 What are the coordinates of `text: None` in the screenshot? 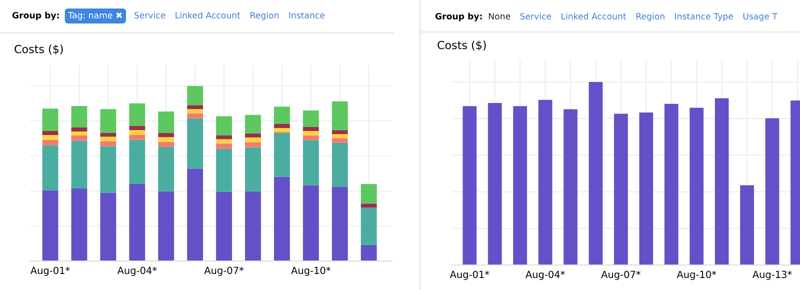 It's located at (499, 16).